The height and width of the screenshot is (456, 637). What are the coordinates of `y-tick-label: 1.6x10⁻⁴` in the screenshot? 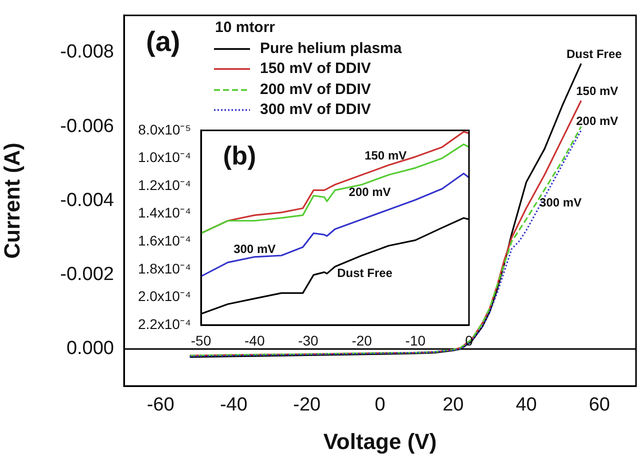 It's located at (164, 240).